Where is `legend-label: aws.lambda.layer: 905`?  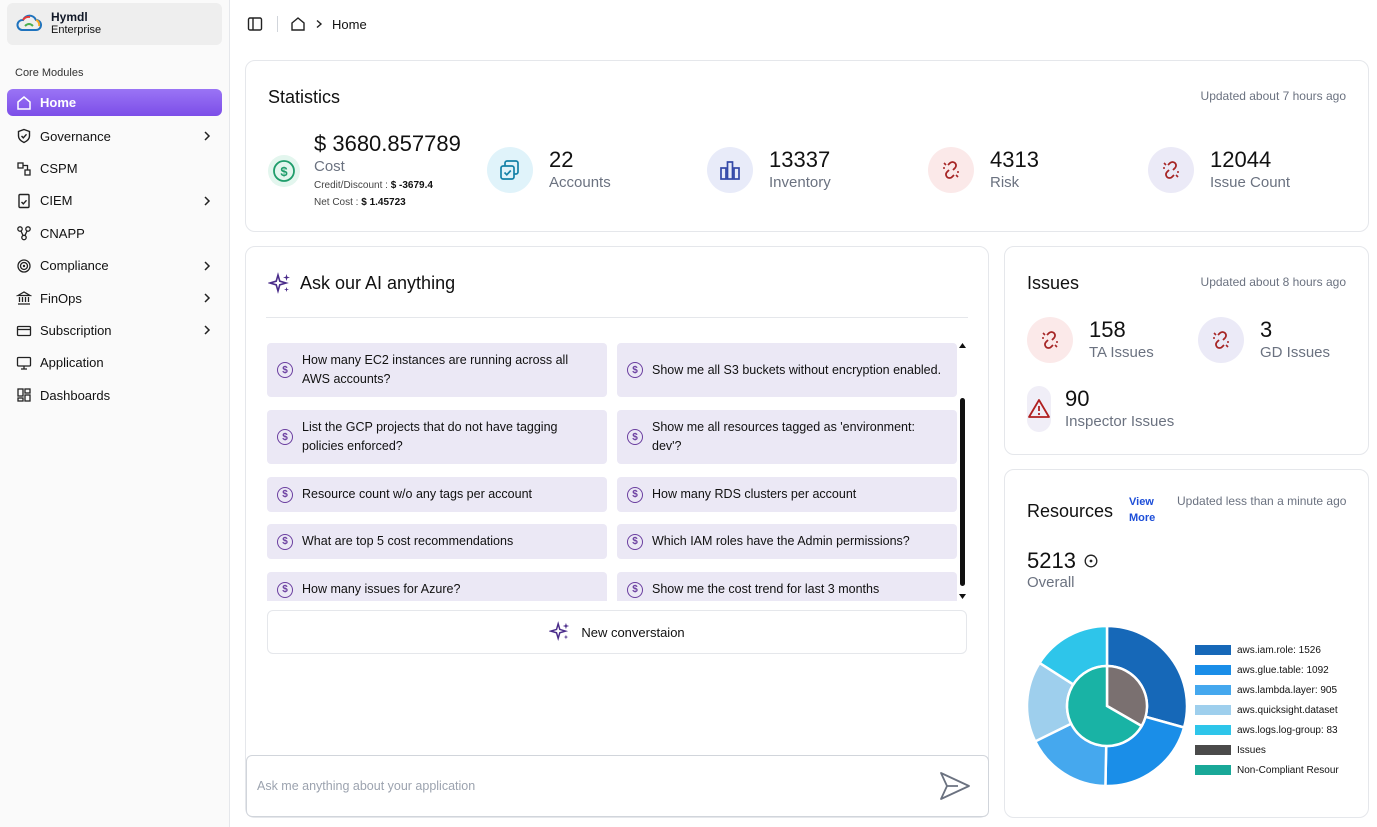
legend-label: aws.lambda.layer: 905 is located at coordinates (1287, 690).